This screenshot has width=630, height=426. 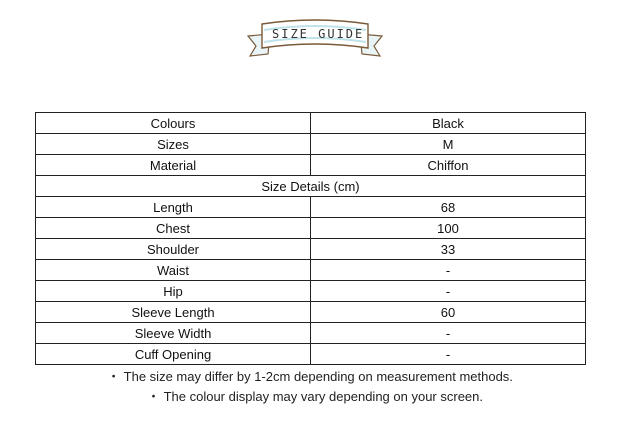 I want to click on cell-label: Length, so click(x=173, y=207).